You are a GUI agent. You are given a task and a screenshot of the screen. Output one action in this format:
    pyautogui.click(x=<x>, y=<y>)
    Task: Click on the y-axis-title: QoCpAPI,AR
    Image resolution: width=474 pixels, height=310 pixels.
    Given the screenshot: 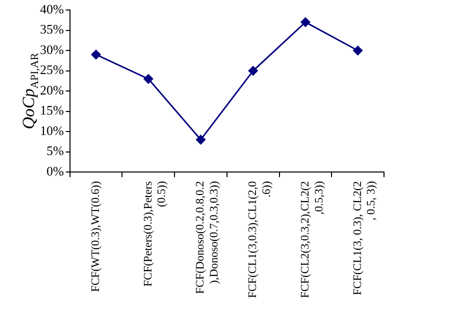 What is the action you would take?
    pyautogui.click(x=30, y=91)
    